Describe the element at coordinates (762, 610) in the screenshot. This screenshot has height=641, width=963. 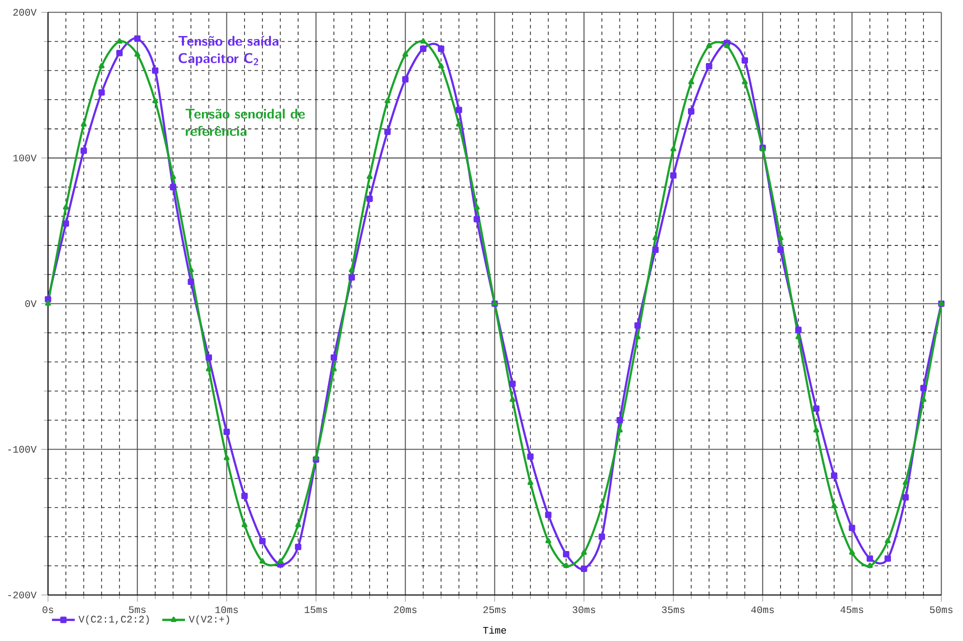
I see `x-tick-label: 40ms` at that location.